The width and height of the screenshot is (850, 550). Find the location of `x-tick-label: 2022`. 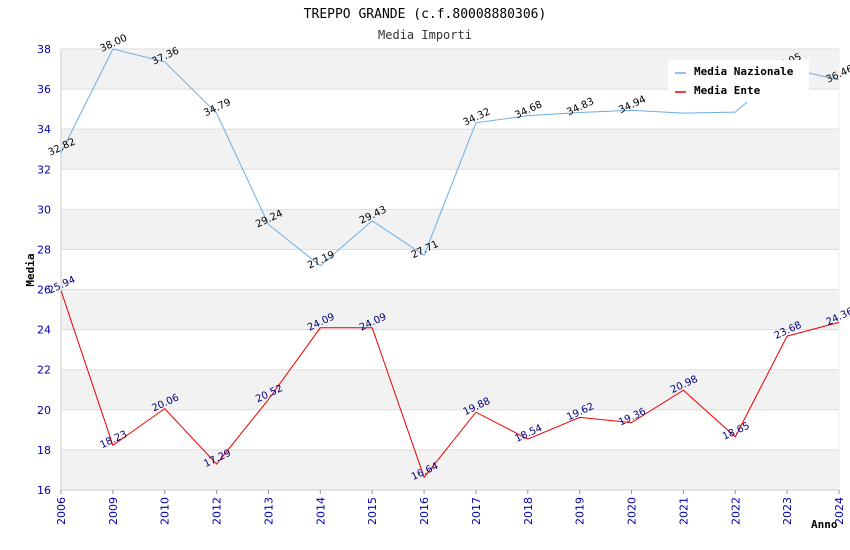

x-tick-label: 2022 is located at coordinates (735, 511).